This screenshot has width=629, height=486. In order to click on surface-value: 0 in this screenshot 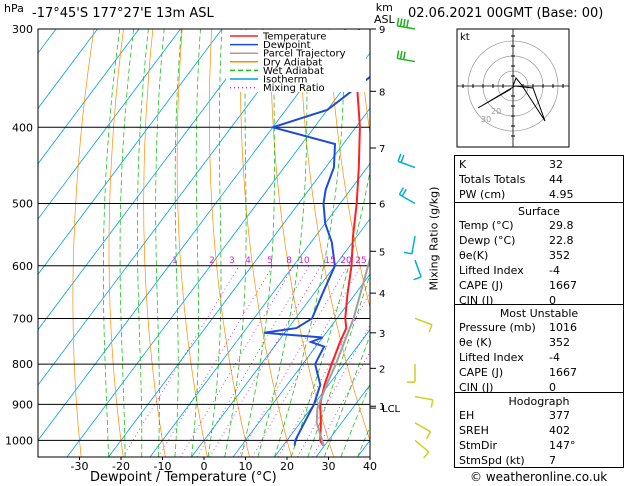, I will do `click(552, 300)`.